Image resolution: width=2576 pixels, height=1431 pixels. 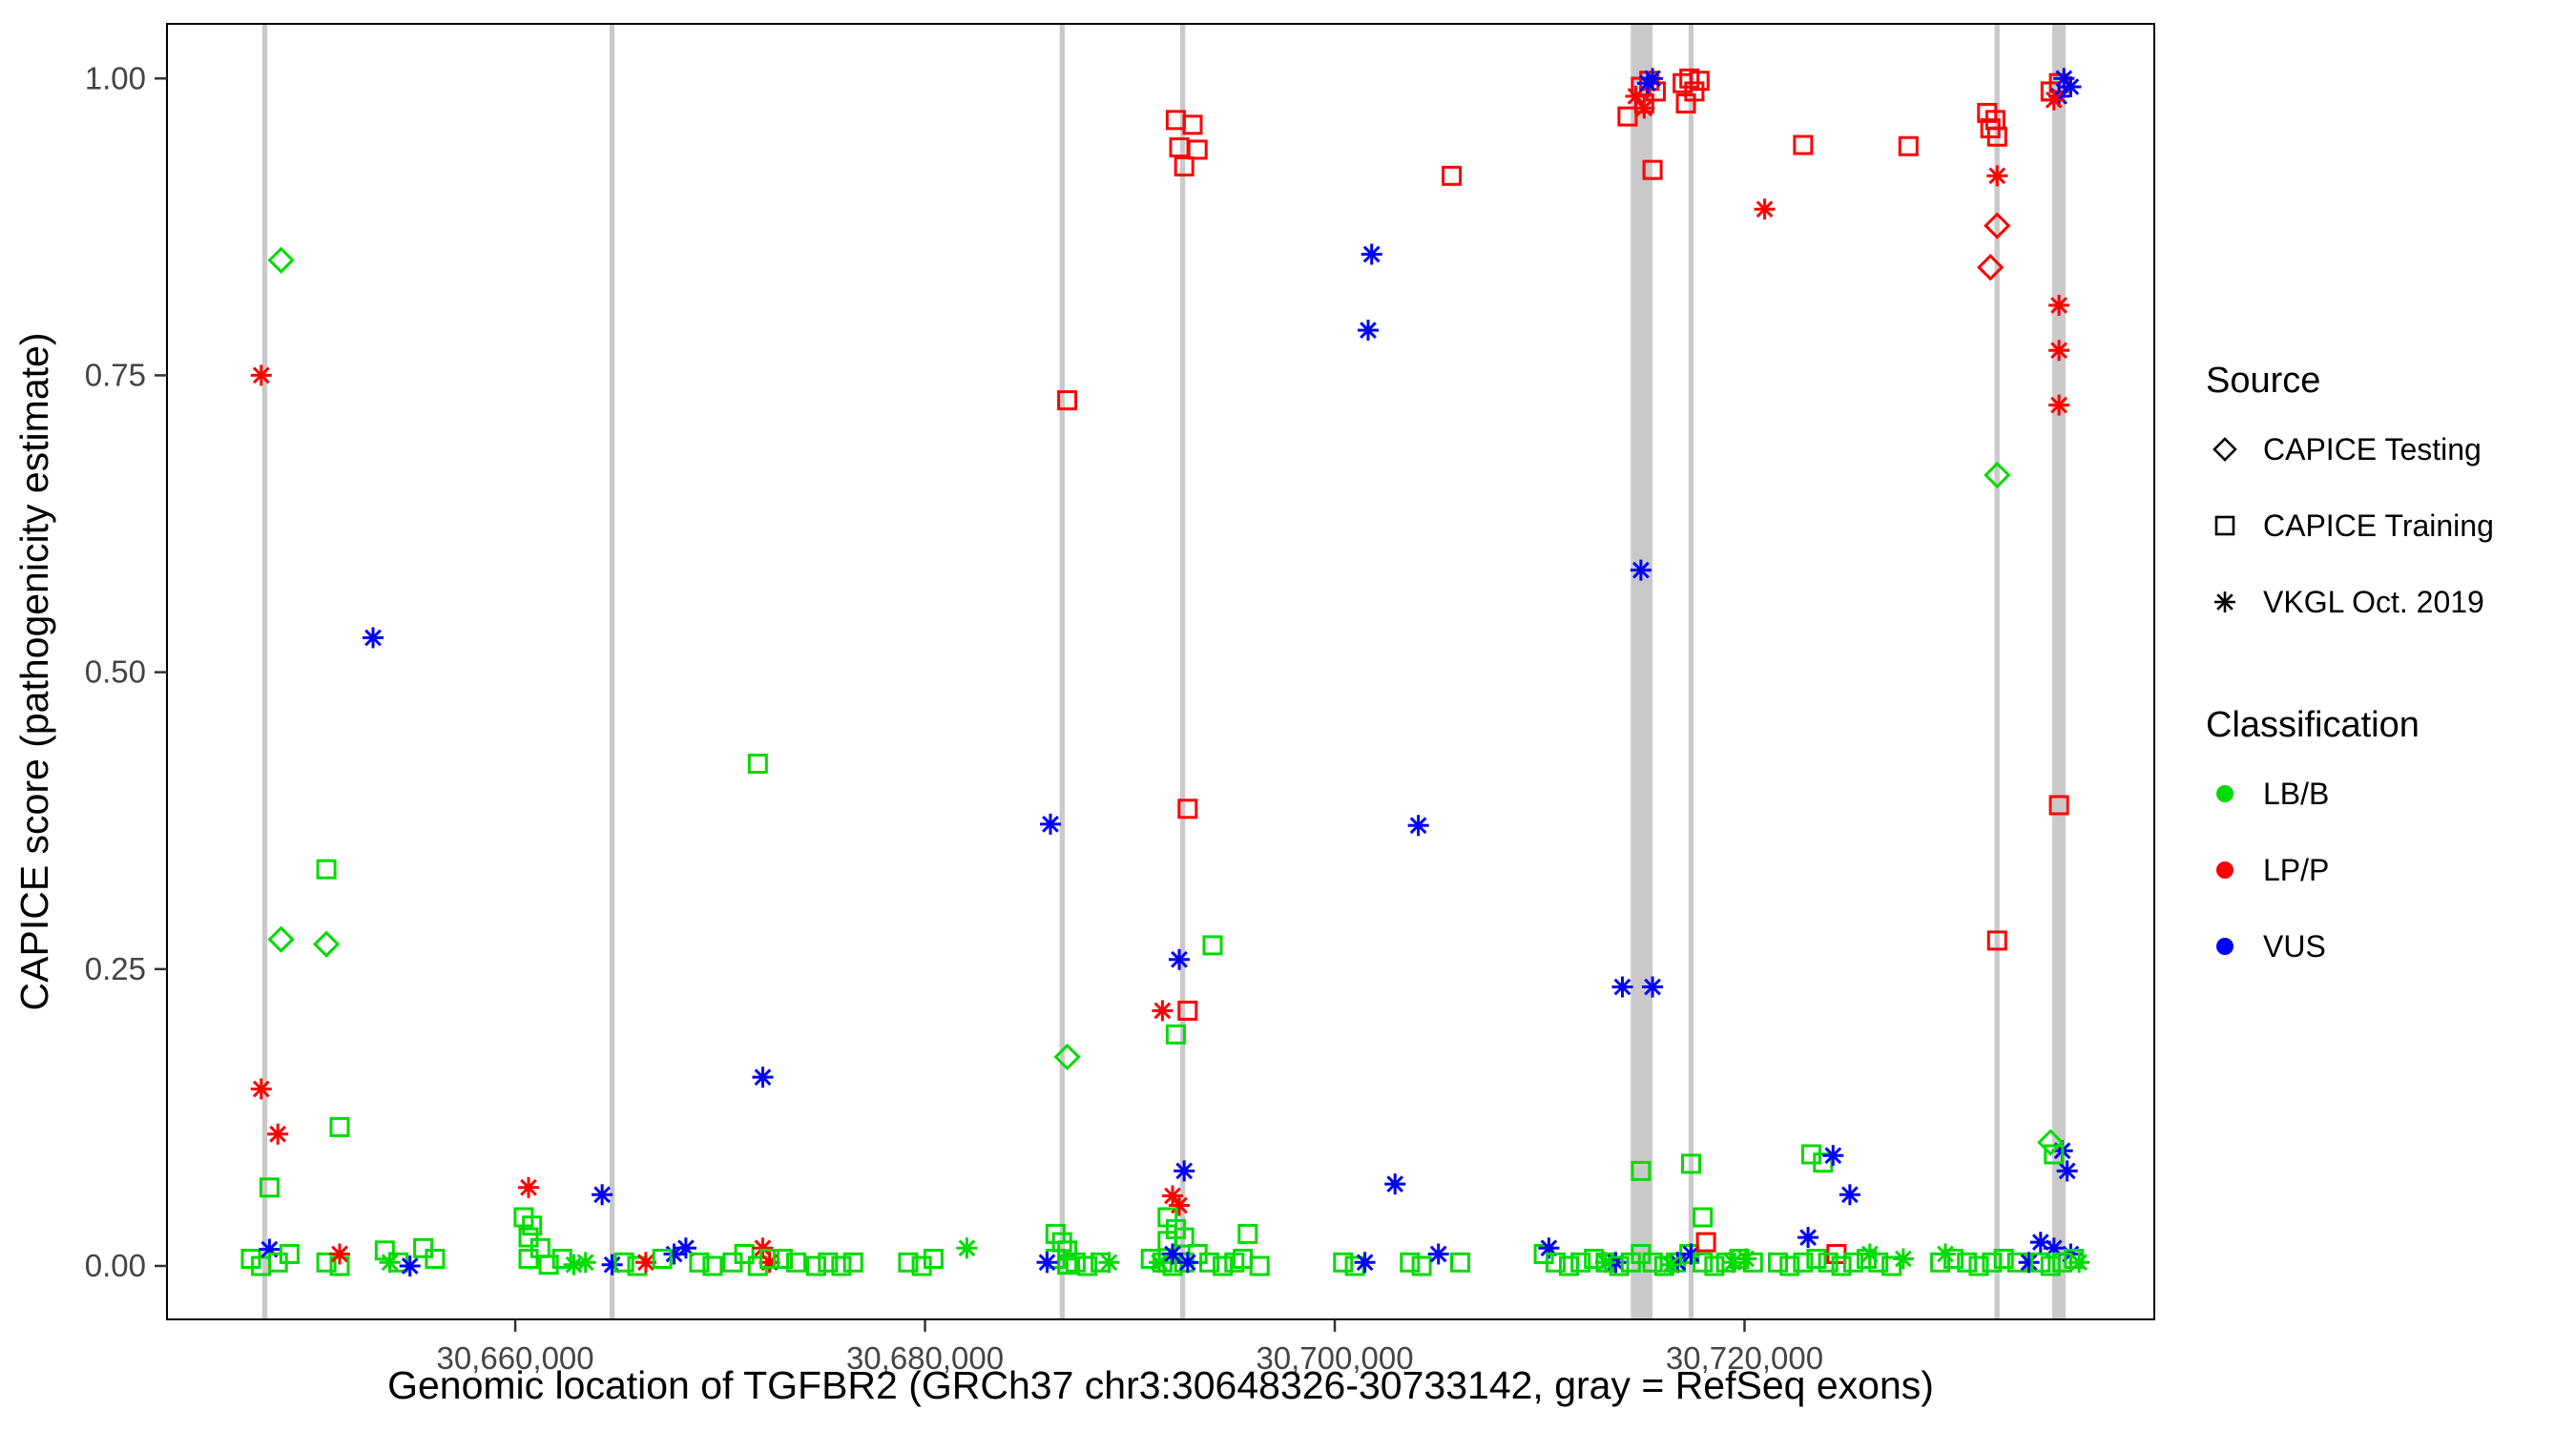 What do you see at coordinates (1334, 1358) in the screenshot?
I see `x-tick-label: 30,700,000` at bounding box center [1334, 1358].